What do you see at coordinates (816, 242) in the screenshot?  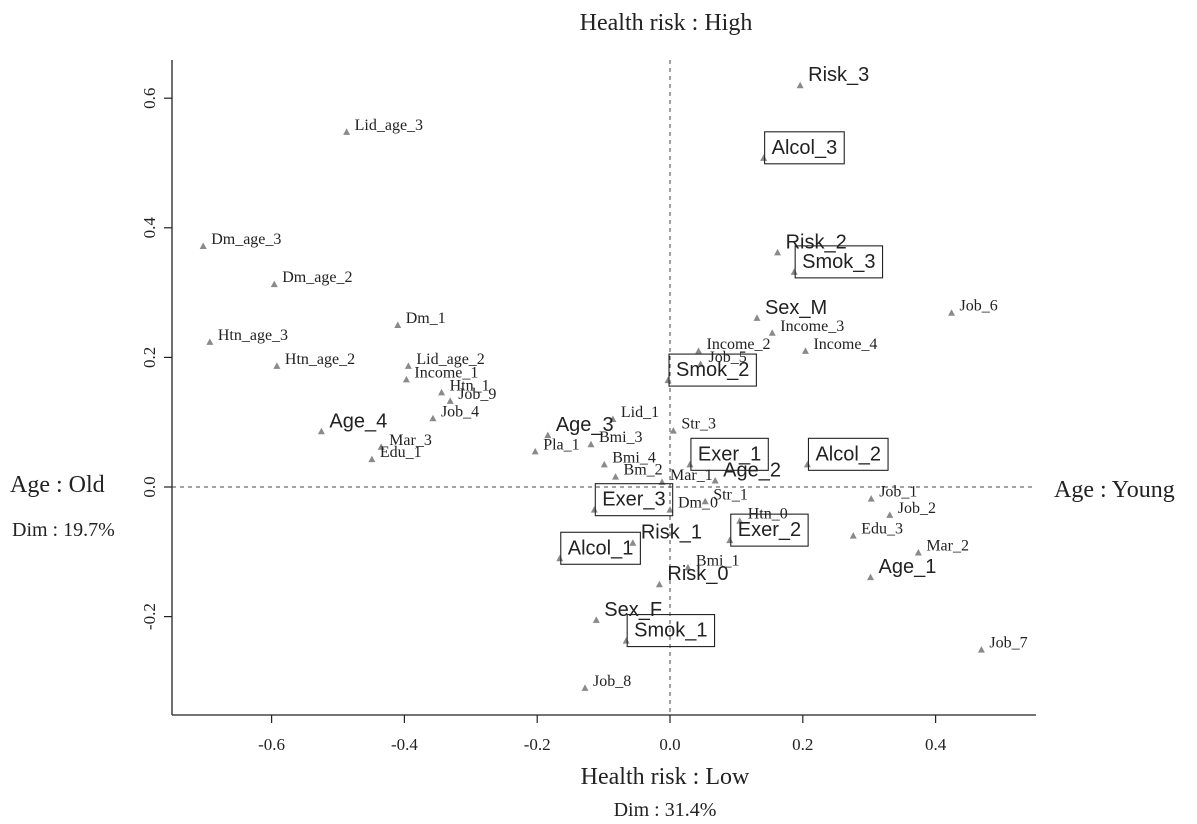 I see `point-label: Risk_2` at bounding box center [816, 242].